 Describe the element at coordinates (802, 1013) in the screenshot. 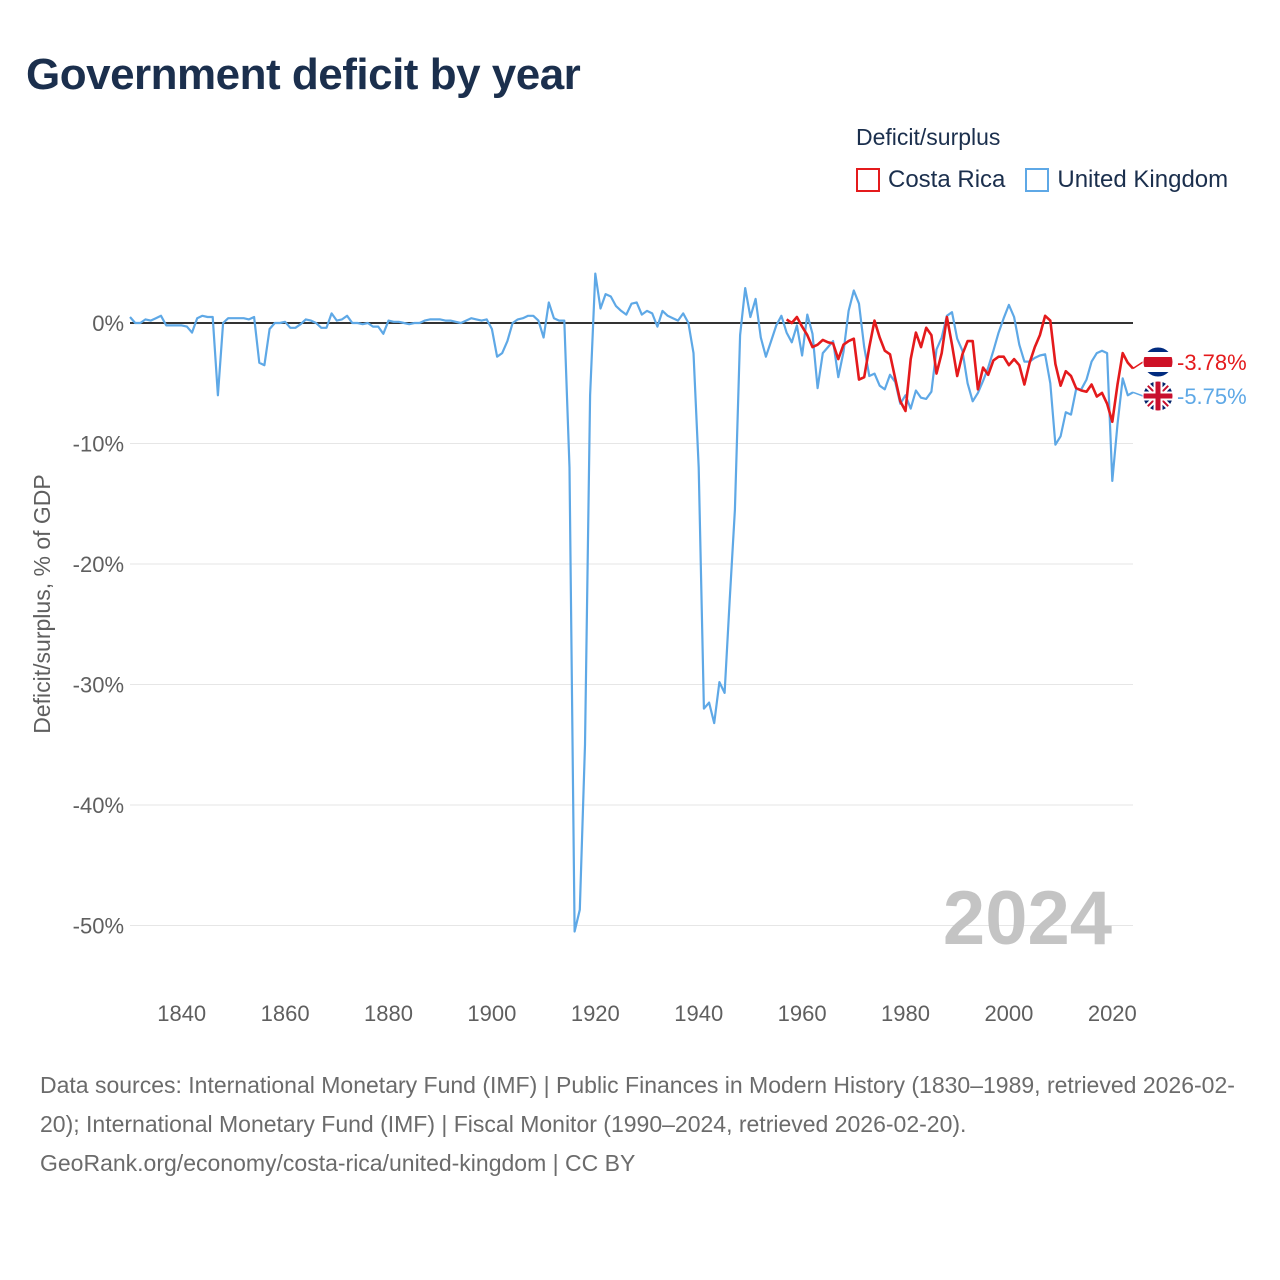

I see `x-tick-label: 1960` at that location.